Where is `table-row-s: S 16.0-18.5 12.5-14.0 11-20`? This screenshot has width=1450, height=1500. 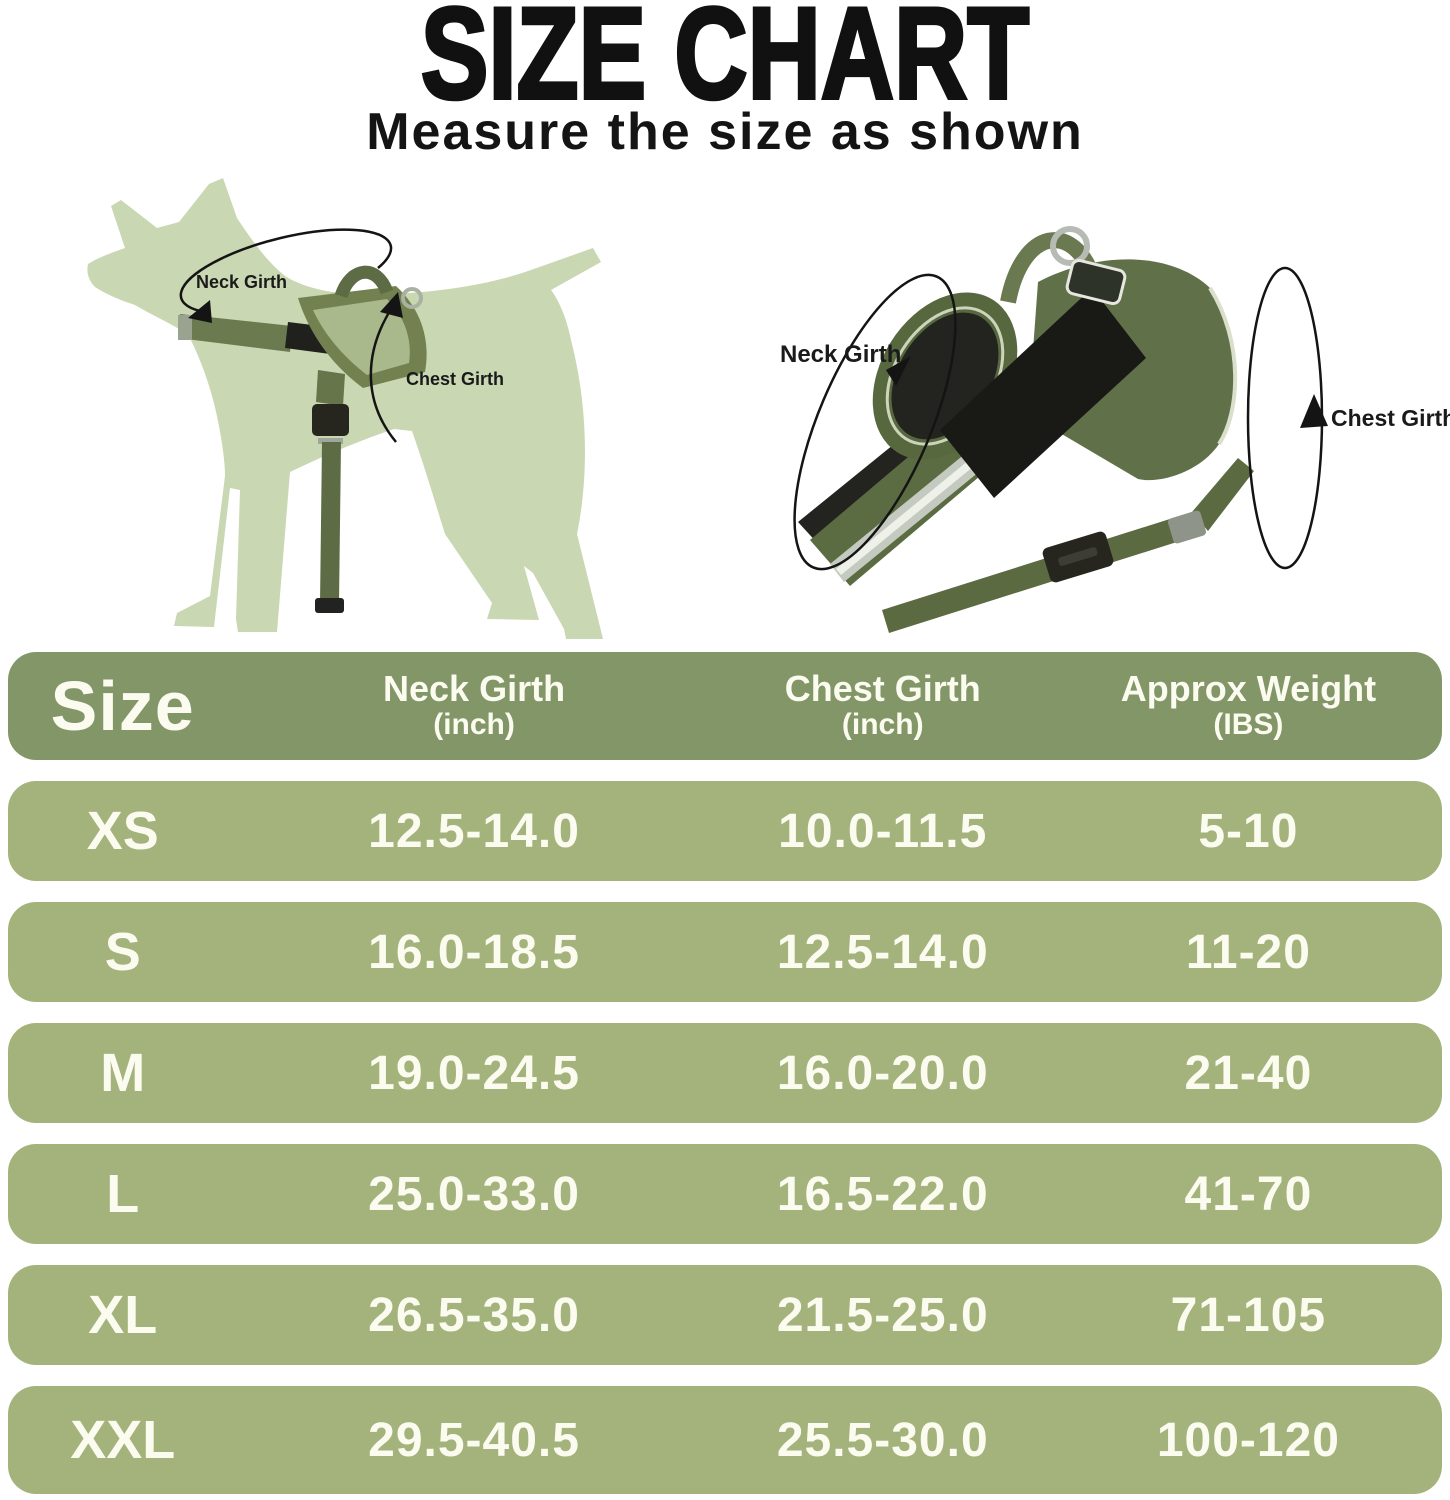 table-row-s: S 16.0-18.5 12.5-14.0 11-20 is located at coordinates (725, 952).